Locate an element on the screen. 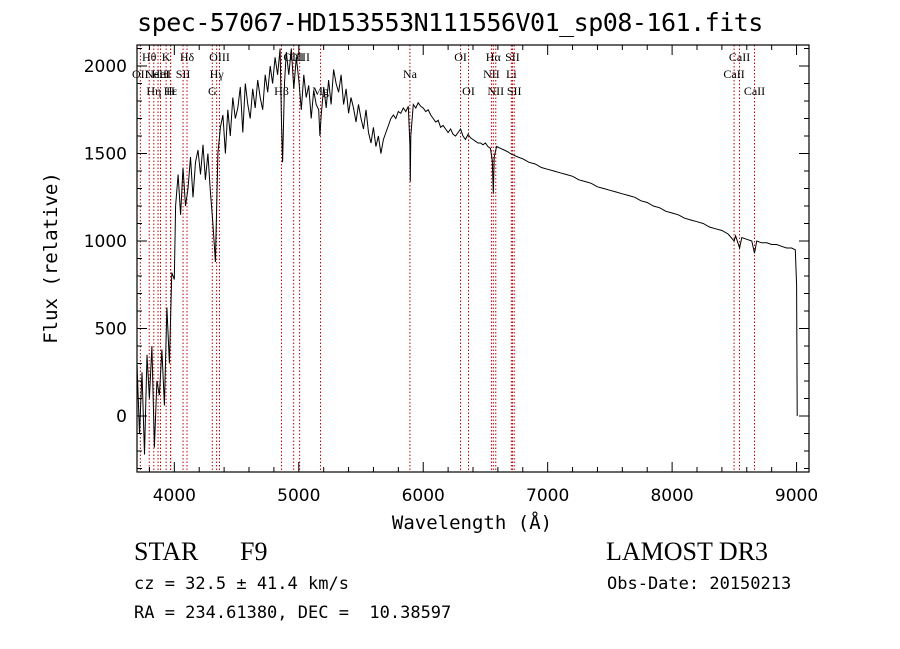 This screenshot has width=900, height=649. y-axis-label: Flux (relative) is located at coordinates (51, 258).